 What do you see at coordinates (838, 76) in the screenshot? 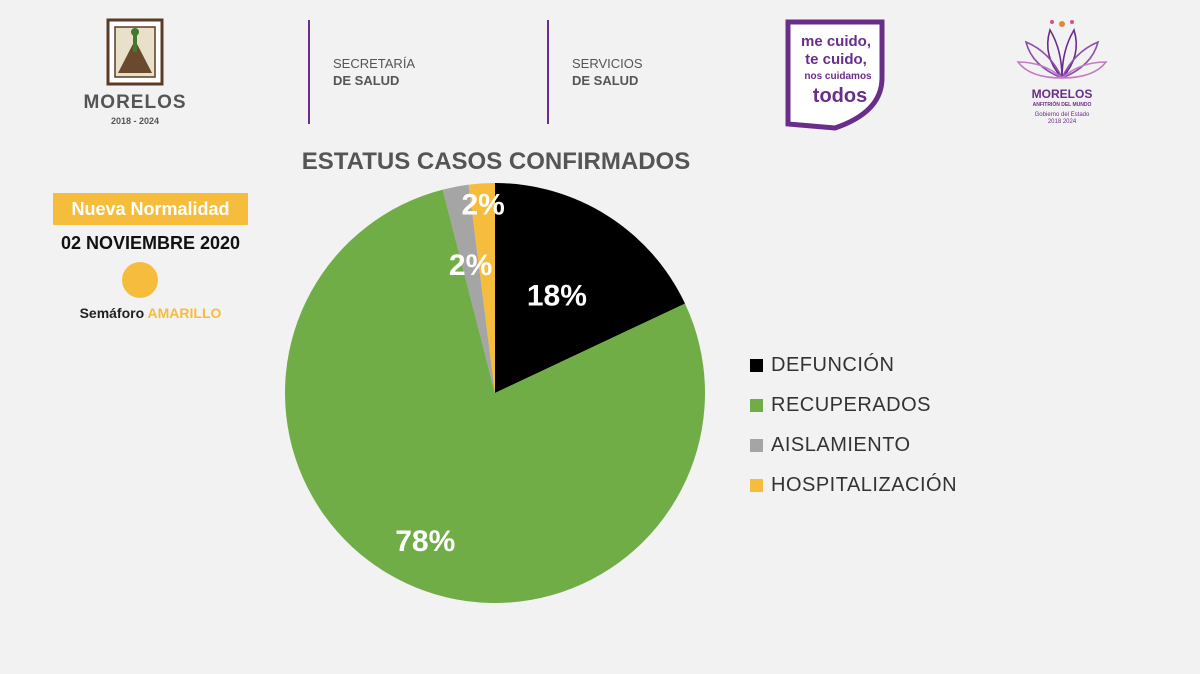
I see `slogan-line3: nos cuidamos` at bounding box center [838, 76].